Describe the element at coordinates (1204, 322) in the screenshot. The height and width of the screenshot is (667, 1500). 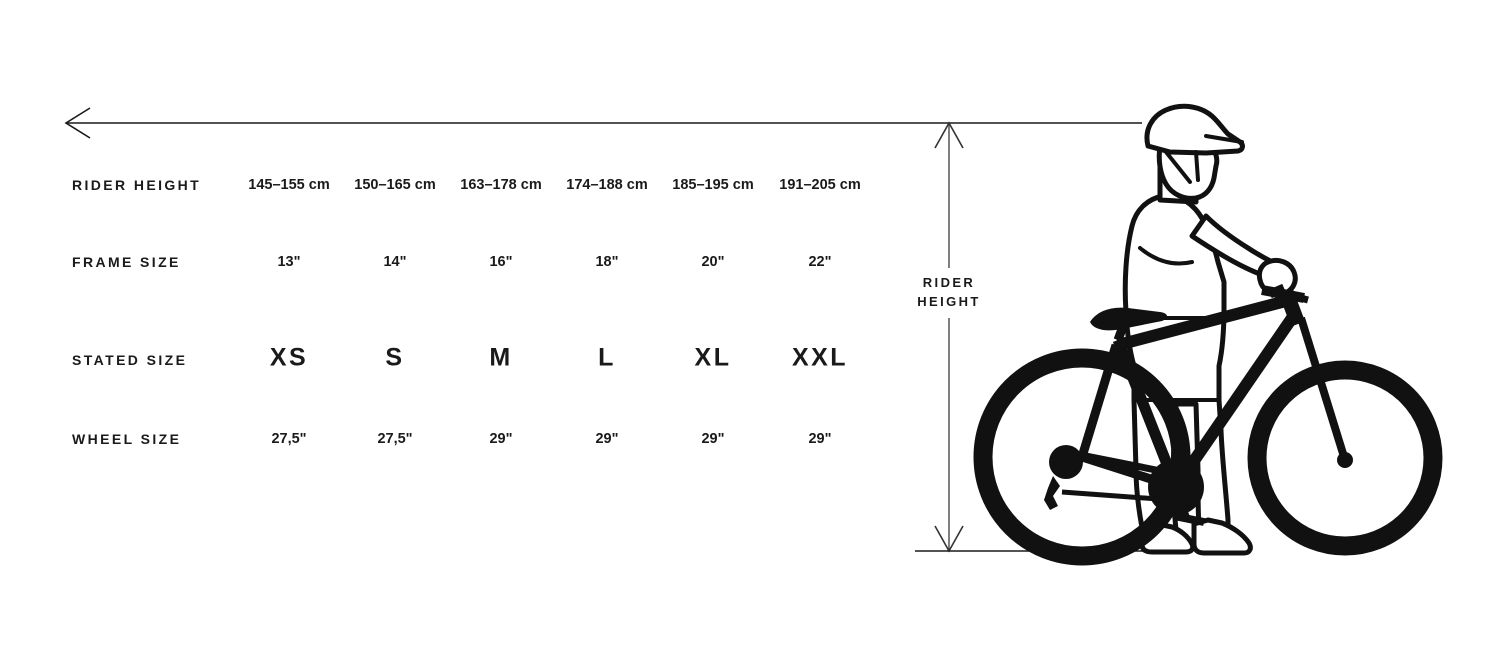
I see `top-tube` at that location.